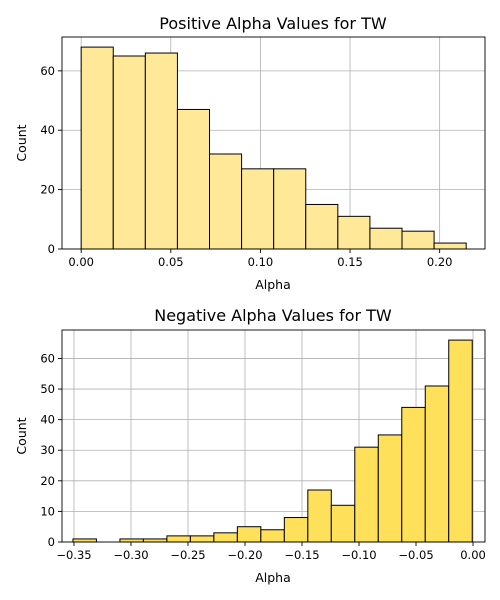 The image size is (500, 600). What do you see at coordinates (415, 555) in the screenshot?
I see `x-tick-label: −0.05` at bounding box center [415, 555].